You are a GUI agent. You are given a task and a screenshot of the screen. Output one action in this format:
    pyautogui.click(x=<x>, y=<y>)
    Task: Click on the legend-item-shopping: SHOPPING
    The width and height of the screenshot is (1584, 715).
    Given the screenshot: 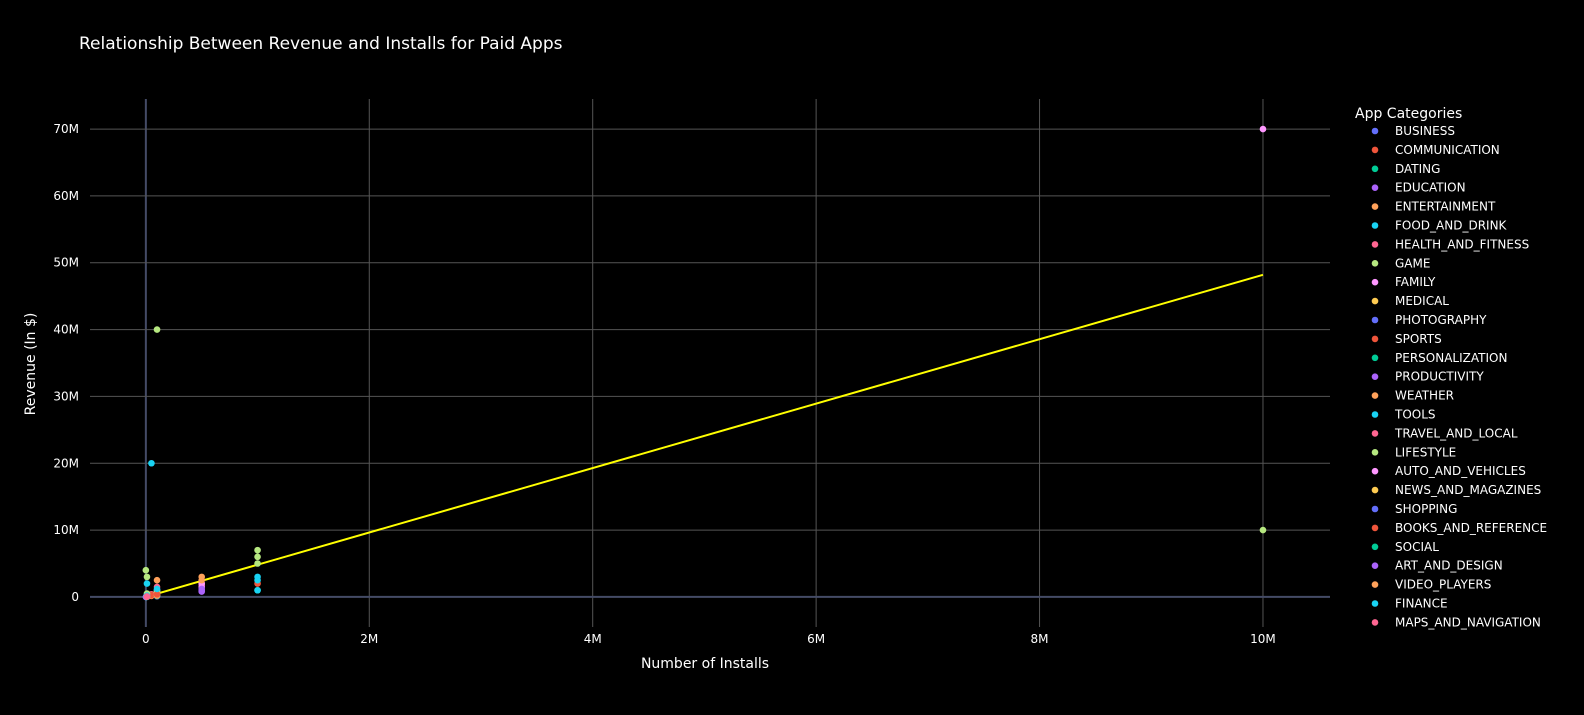 What is the action you would take?
    pyautogui.click(x=1414, y=509)
    